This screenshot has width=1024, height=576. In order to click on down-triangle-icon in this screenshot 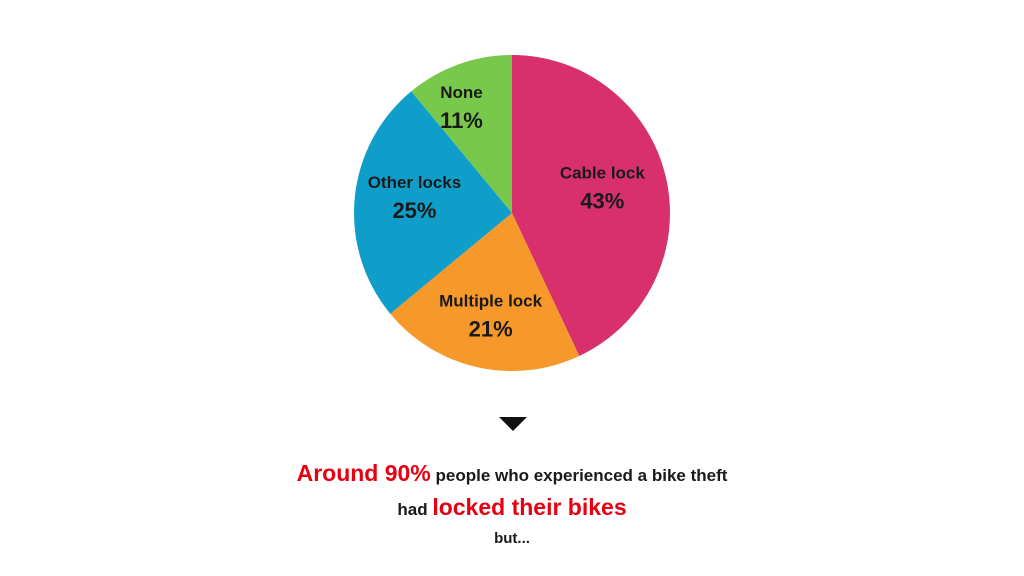, I will do `click(513, 424)`.